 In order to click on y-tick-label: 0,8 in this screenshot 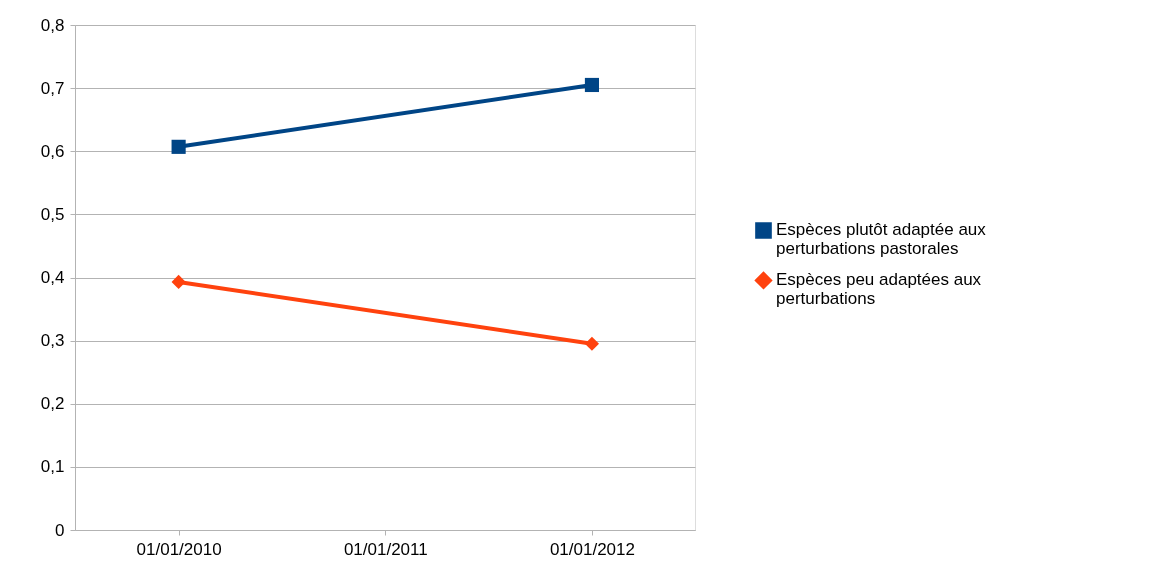, I will do `click(52, 25)`.